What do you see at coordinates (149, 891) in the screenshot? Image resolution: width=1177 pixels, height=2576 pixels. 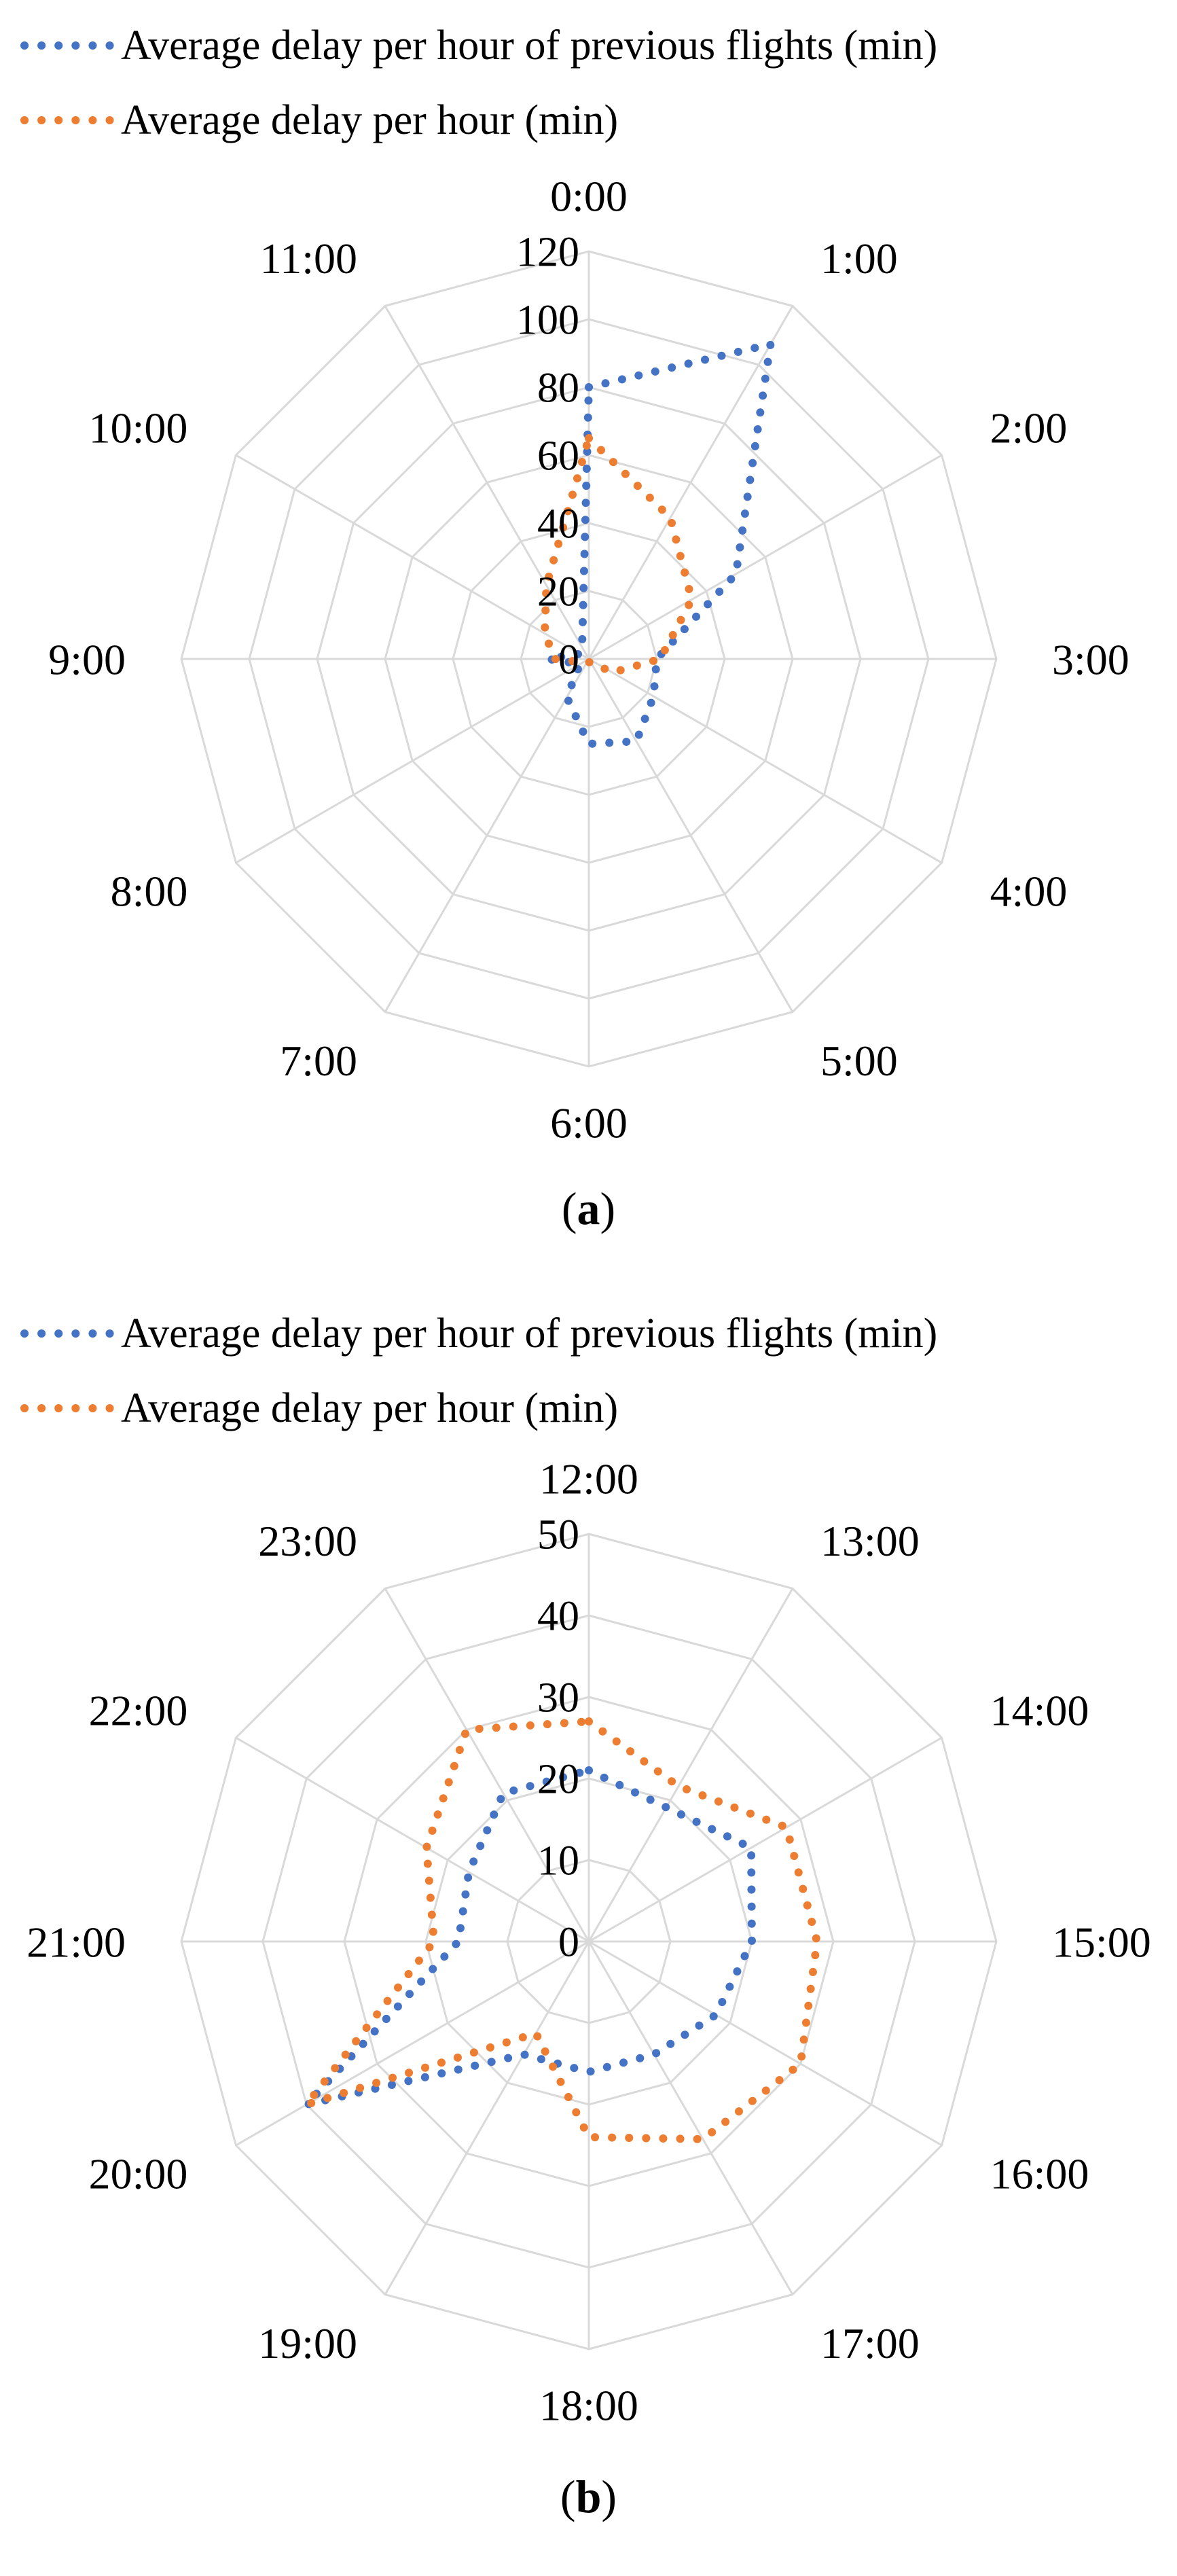 I see `category-label: 8:00` at bounding box center [149, 891].